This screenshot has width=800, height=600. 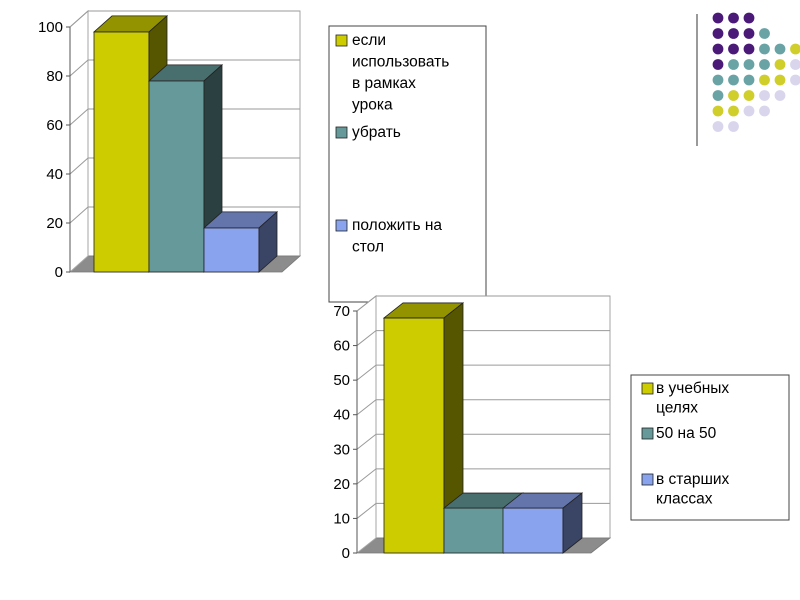 What do you see at coordinates (346, 553) in the screenshot?
I see `y-tick-label: 0` at bounding box center [346, 553].